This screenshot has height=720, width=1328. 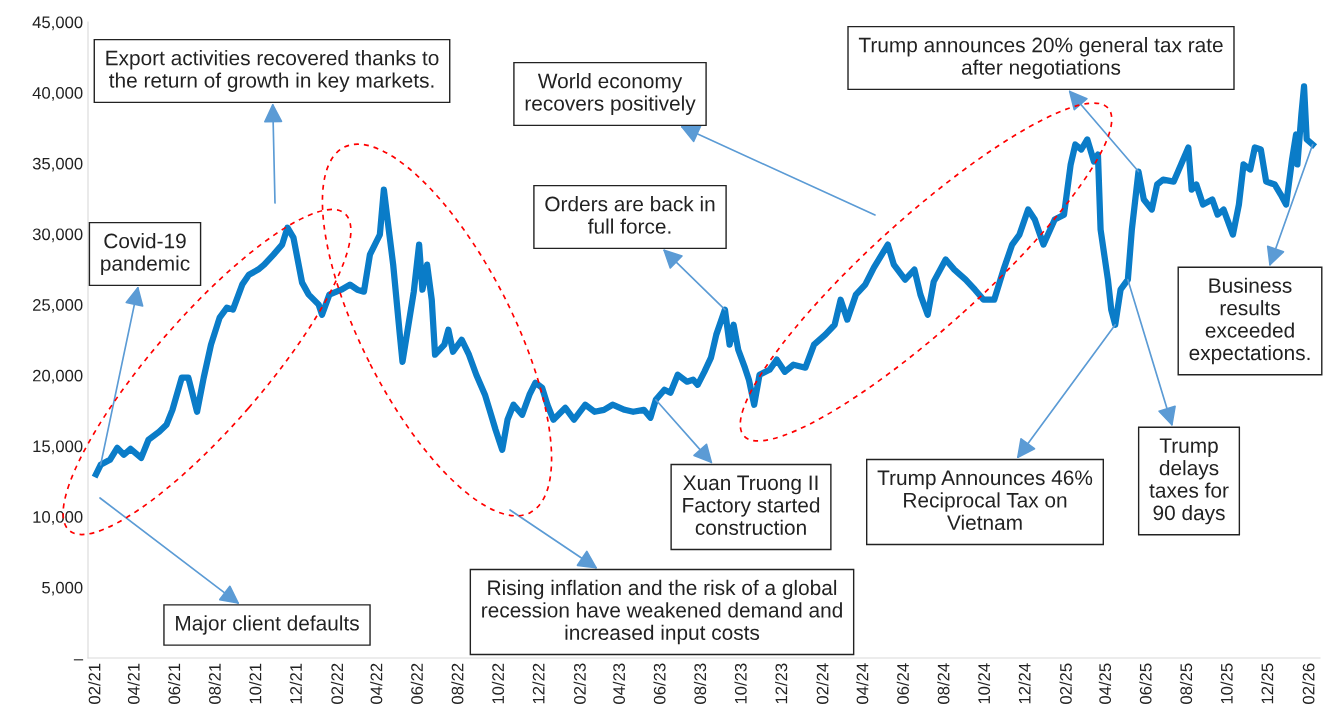 What do you see at coordinates (295, 683) in the screenshot?
I see `x-tick-label: 12/21` at bounding box center [295, 683].